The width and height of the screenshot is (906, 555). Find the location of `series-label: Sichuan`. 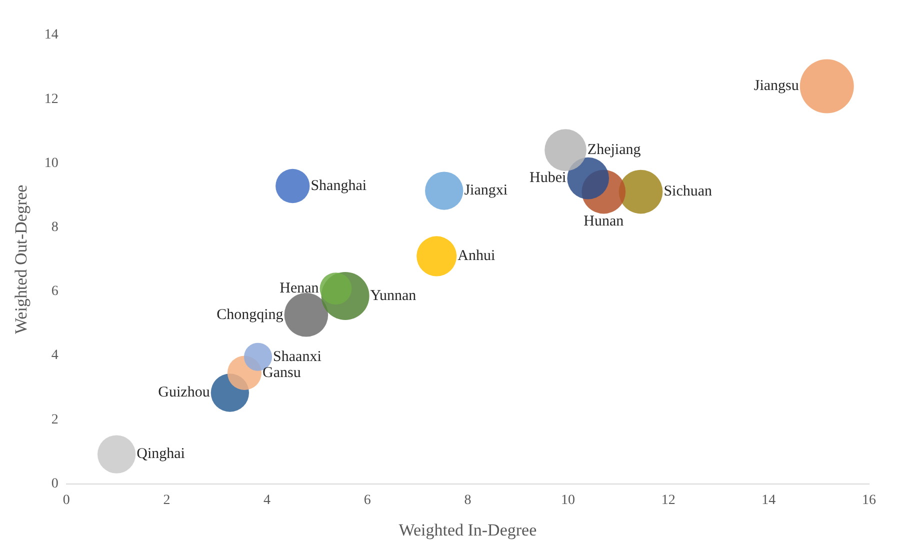

series-label: Sichuan is located at coordinates (688, 192).